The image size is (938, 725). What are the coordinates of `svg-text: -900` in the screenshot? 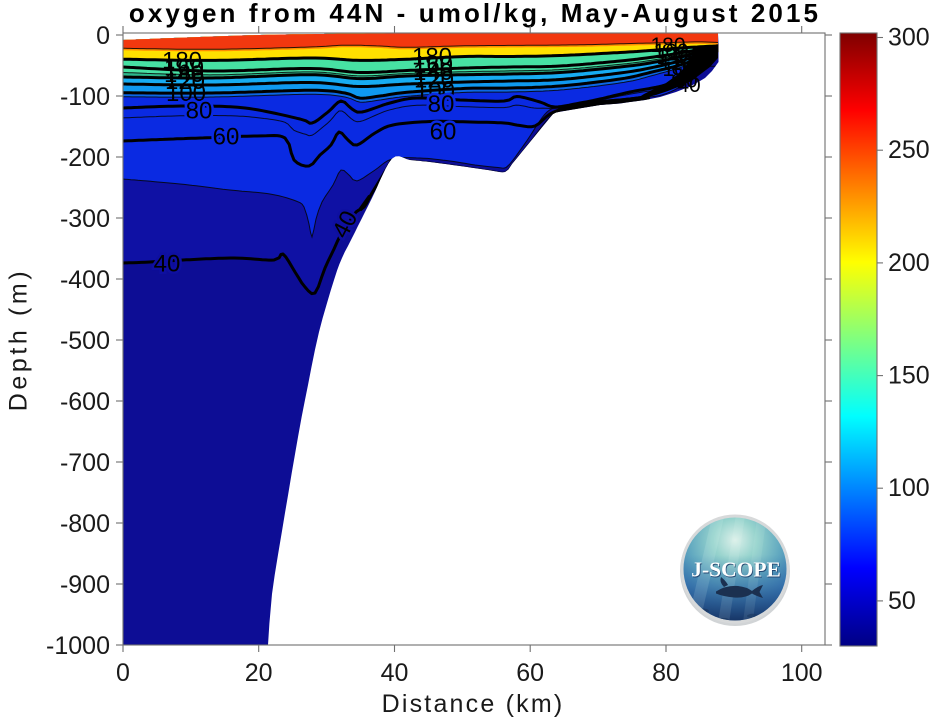 It's located at (85, 585).